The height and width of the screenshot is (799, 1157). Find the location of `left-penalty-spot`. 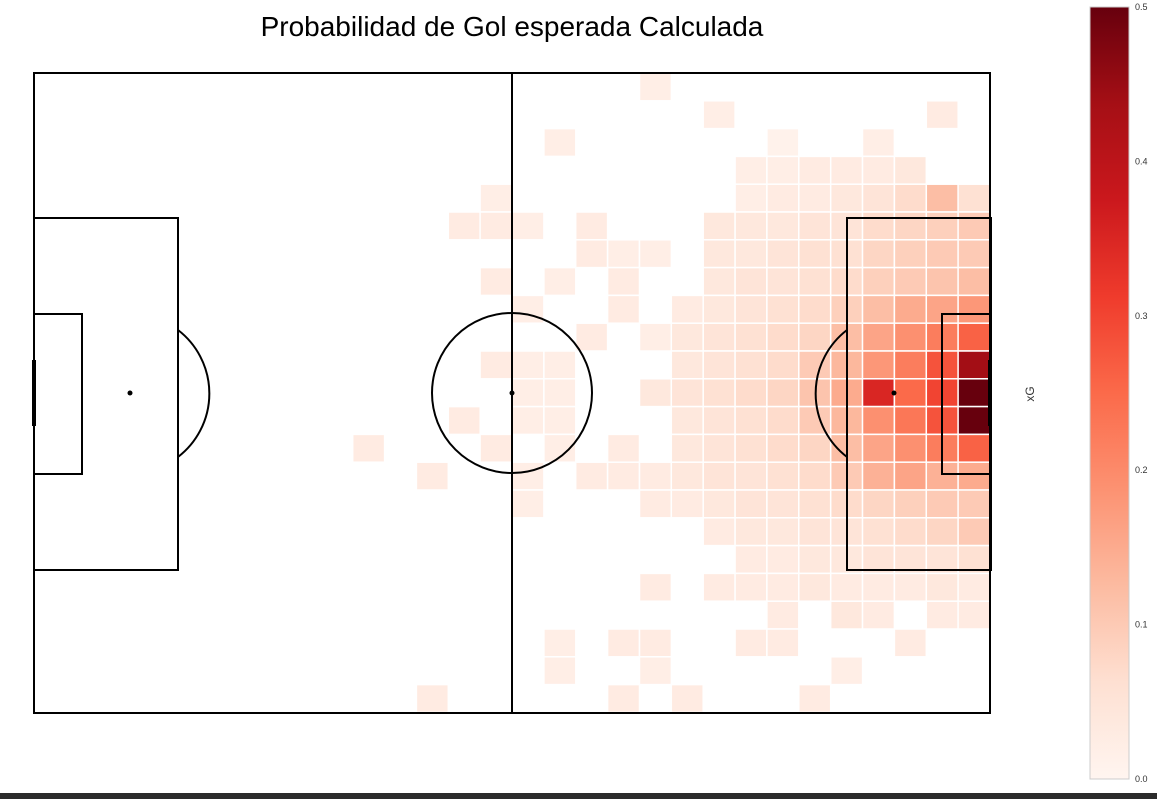

left-penalty-spot is located at coordinates (130, 393).